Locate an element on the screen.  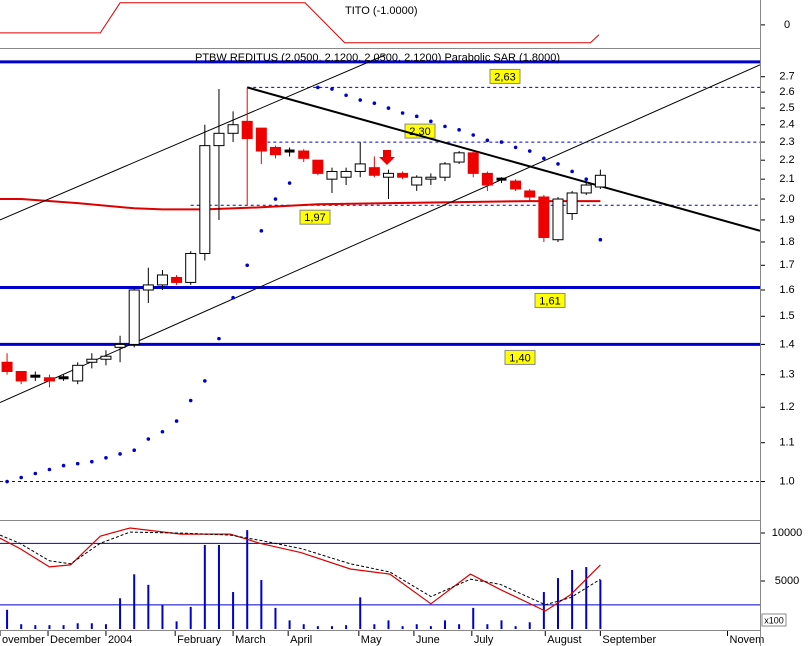
y-tick-label: 2.2 is located at coordinates (786, 160).